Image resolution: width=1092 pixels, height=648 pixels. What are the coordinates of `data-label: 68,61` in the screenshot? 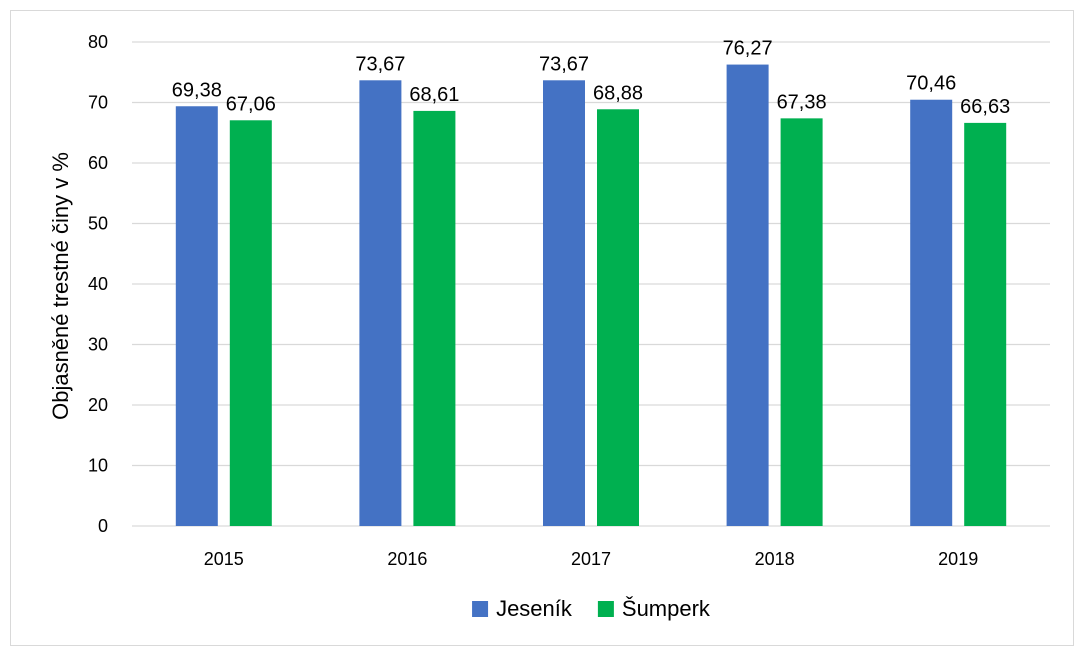 It's located at (434, 95).